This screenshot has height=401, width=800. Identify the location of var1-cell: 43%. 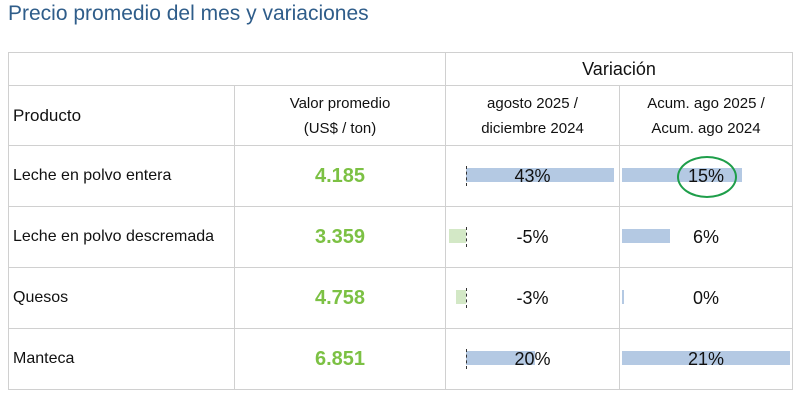
(532, 176).